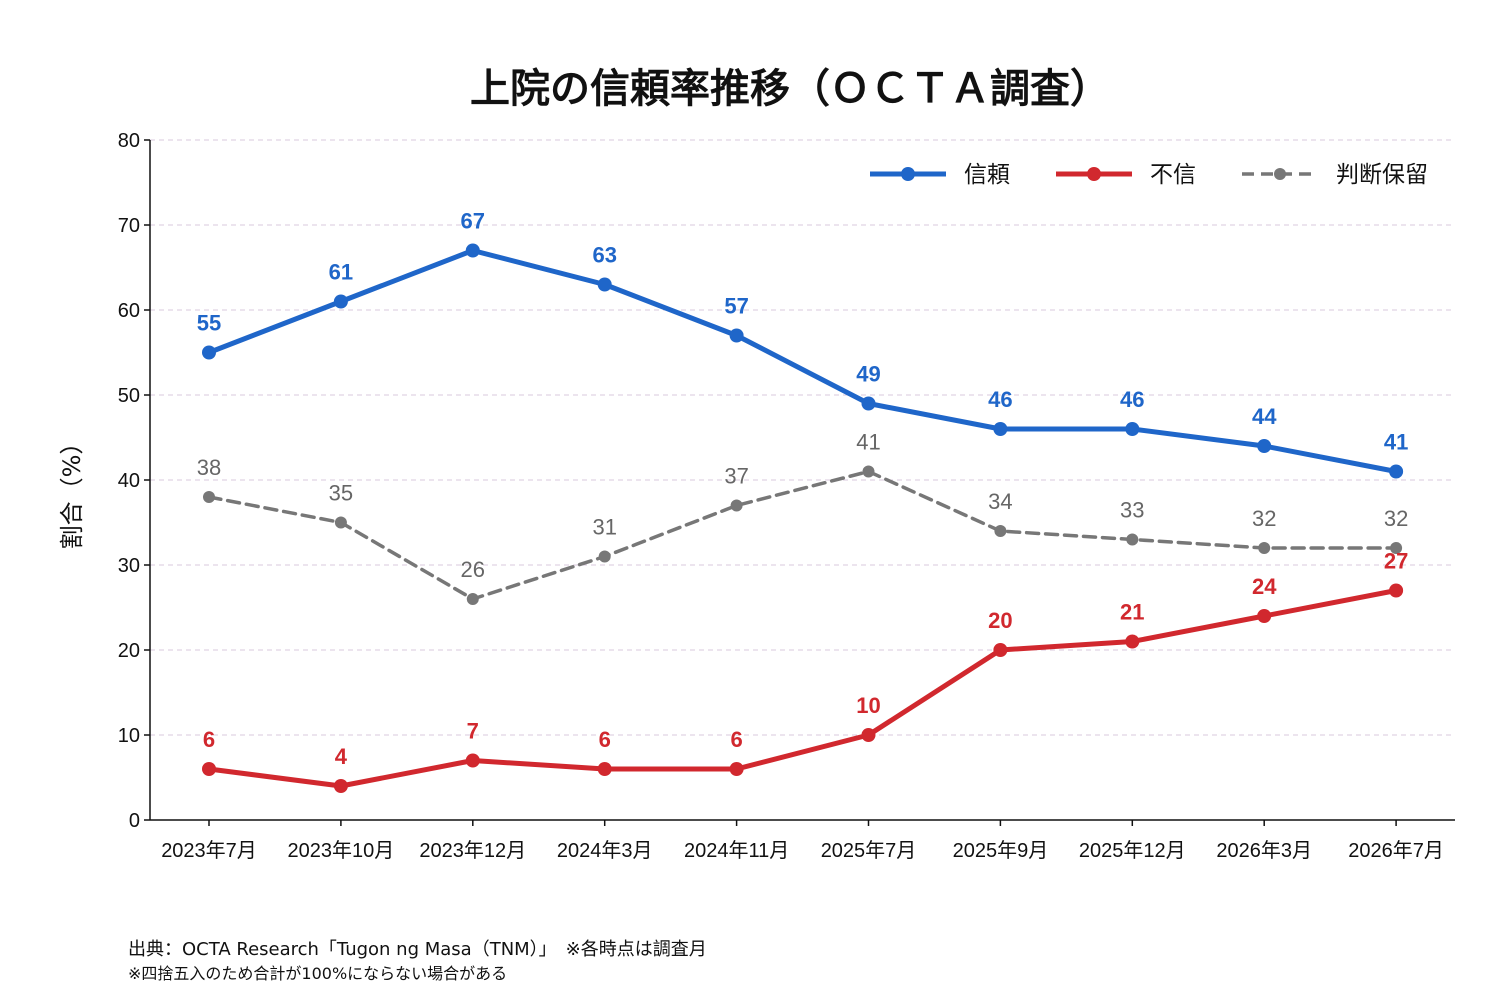  What do you see at coordinates (605, 850) in the screenshot?
I see `x-tick-label: 2024年3月` at bounding box center [605, 850].